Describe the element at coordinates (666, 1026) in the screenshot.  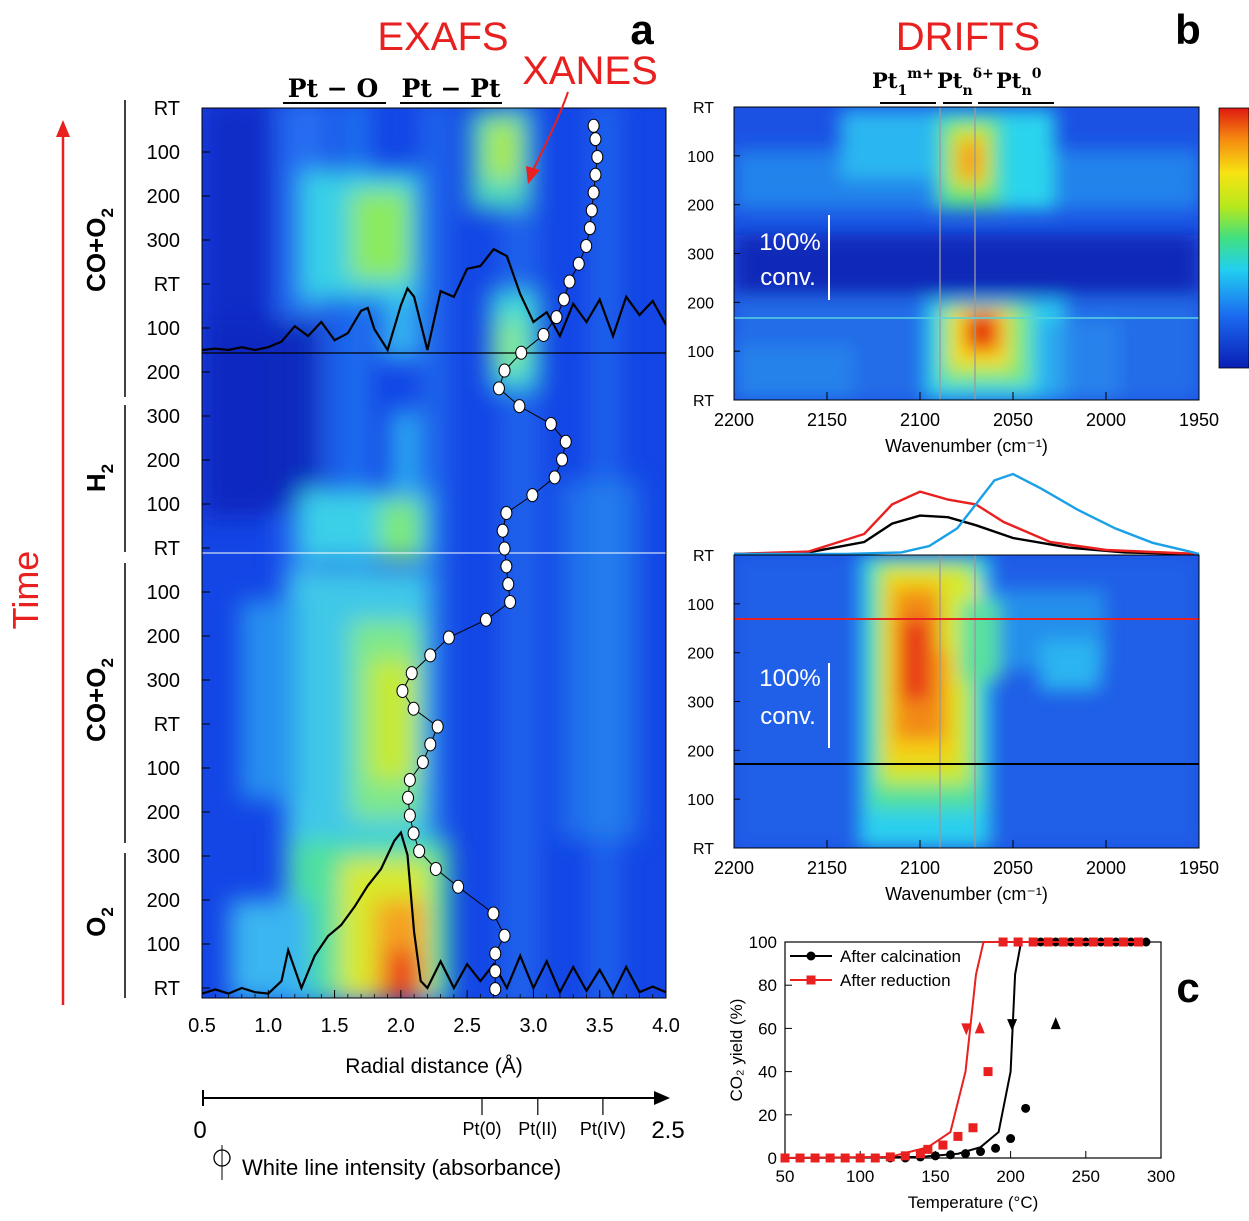
I see `x-tick-label: 4.0` at that location.